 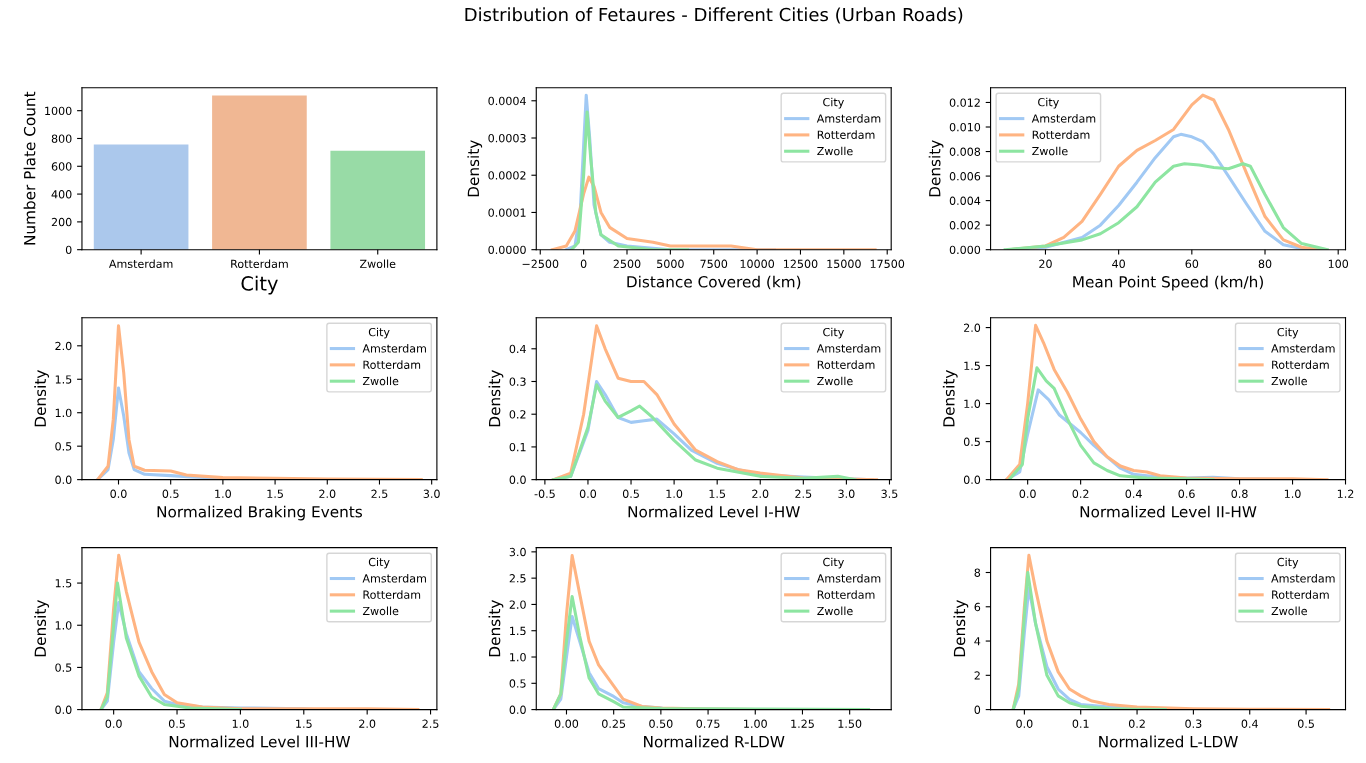 What do you see at coordinates (58, 111) in the screenshot?
I see `y-tick-label: 1000` at bounding box center [58, 111].